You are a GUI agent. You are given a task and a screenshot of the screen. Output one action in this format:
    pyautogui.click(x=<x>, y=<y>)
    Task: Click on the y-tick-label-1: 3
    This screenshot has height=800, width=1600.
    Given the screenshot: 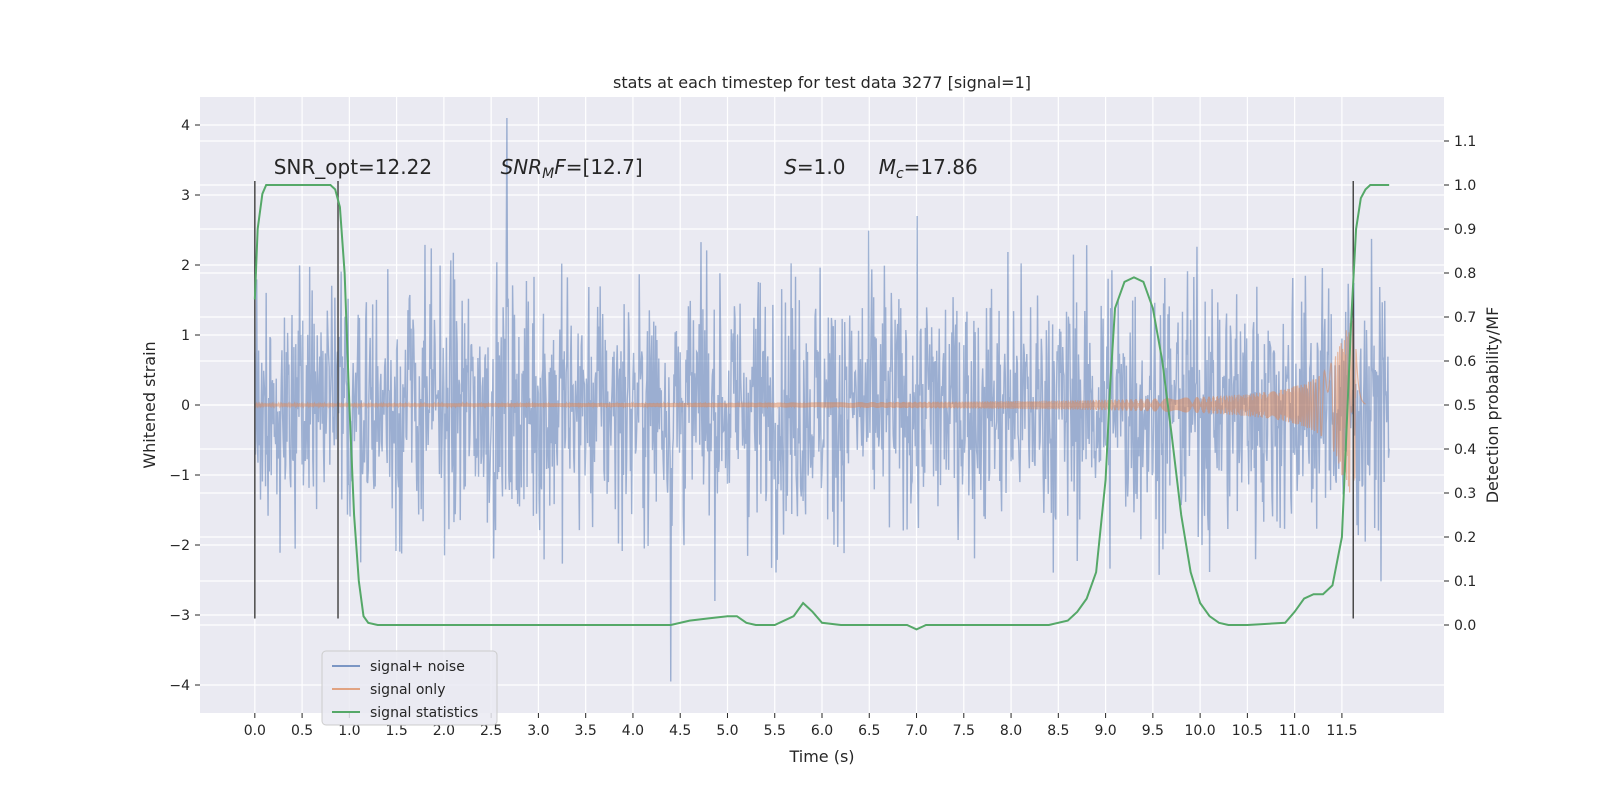 What is the action you would take?
    pyautogui.click(x=185, y=196)
    